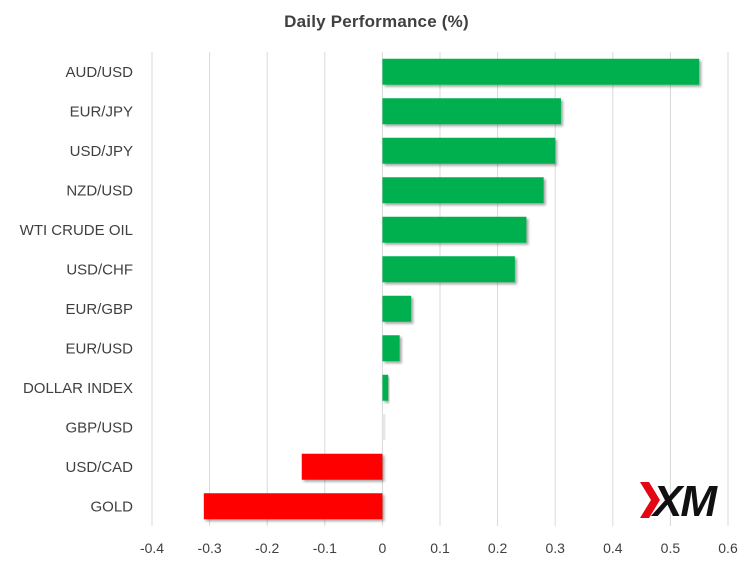 Image resolution: width=753 pixels, height=568 pixels. What do you see at coordinates (684, 501) in the screenshot?
I see `xm-logo-text: XM` at bounding box center [684, 501].